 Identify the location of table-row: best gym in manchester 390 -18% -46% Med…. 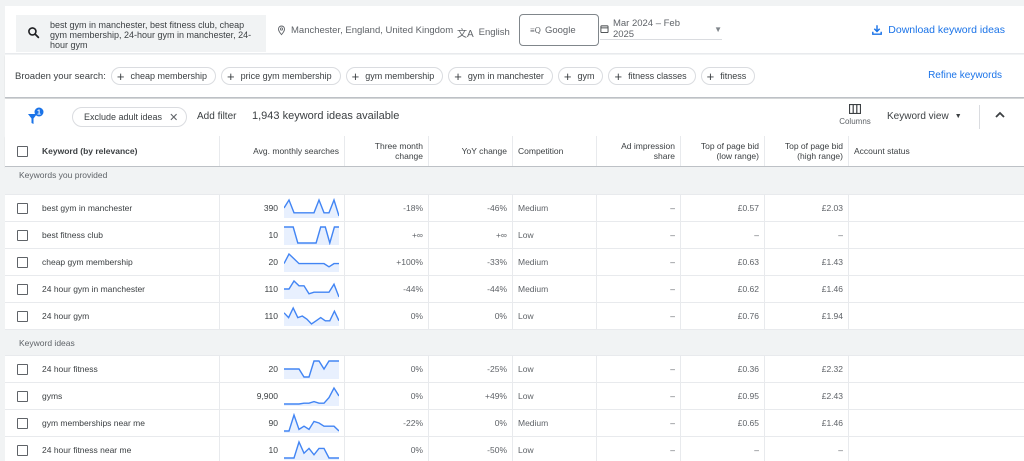
(514, 208).